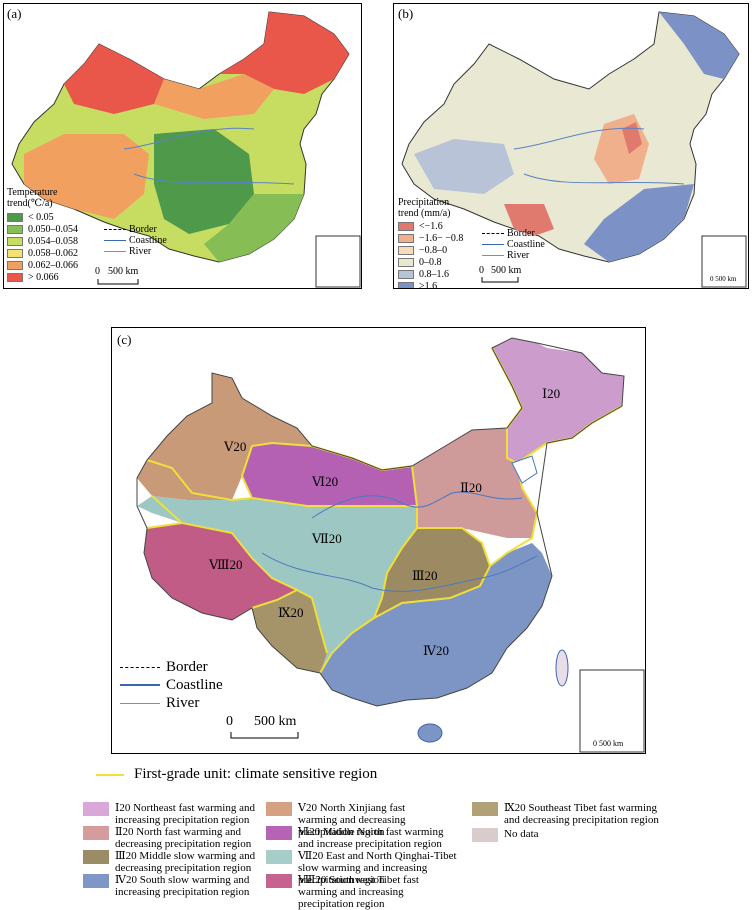  Describe the element at coordinates (189, 138) in the screenshot. I see `river-a1` at that location.